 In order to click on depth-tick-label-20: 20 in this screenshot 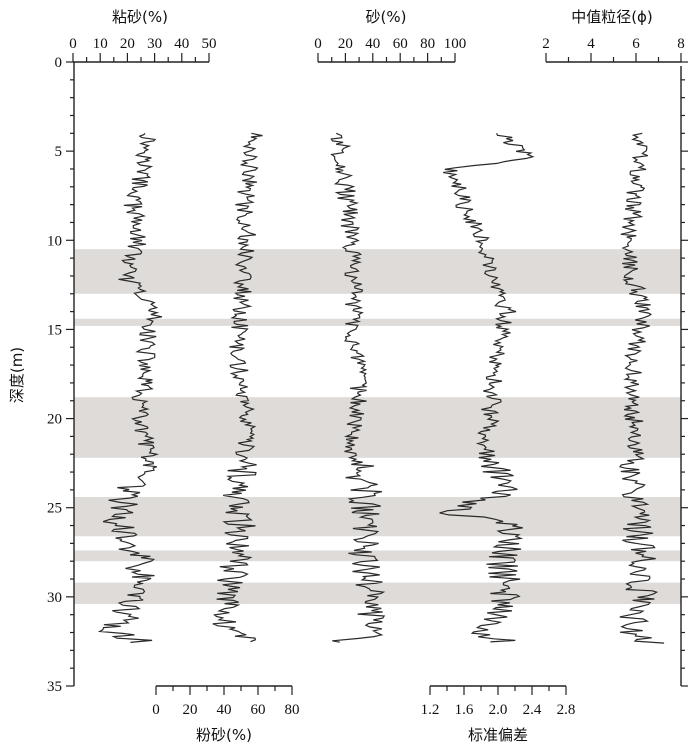, I will do `click(54, 420)`.